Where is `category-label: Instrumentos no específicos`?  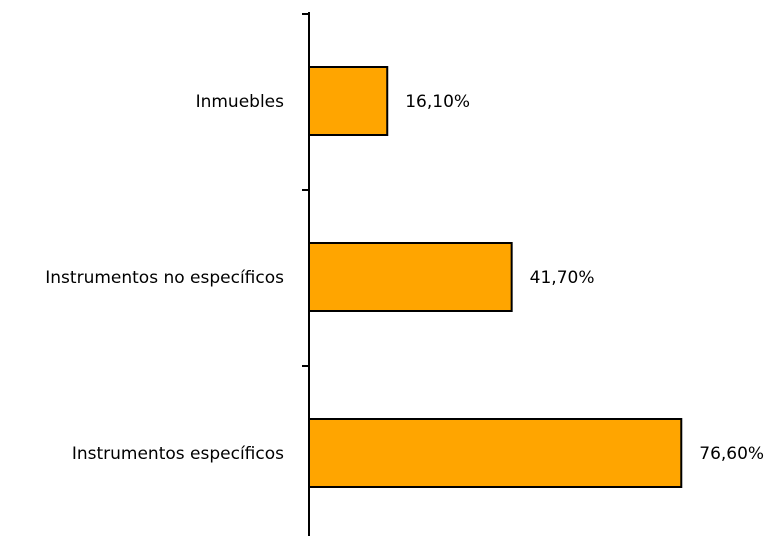 category-label: Instrumentos no específicos is located at coordinates (164, 278).